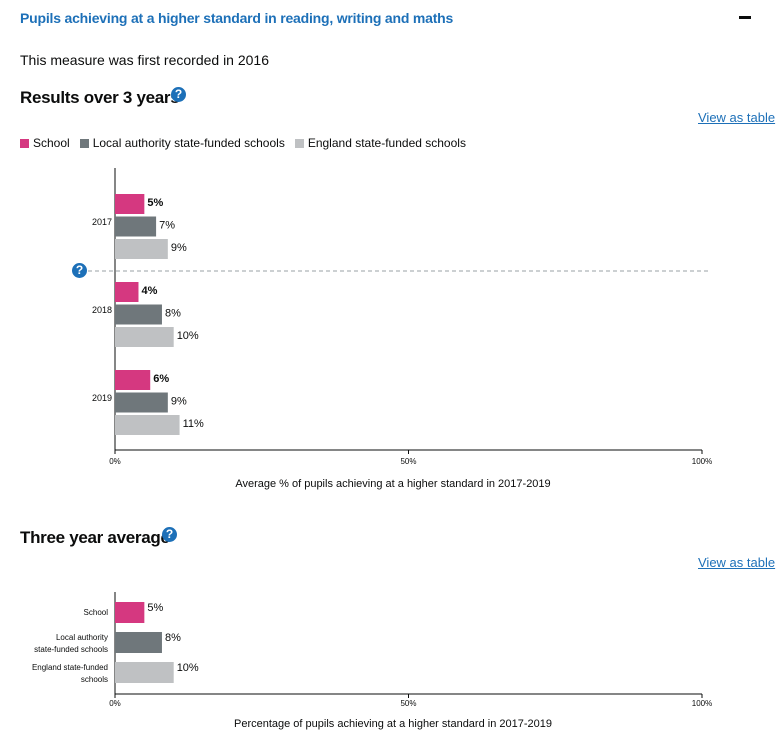 The image size is (780, 745). Describe the element at coordinates (299, 143) in the screenshot. I see `legend-swatch-england` at that location.